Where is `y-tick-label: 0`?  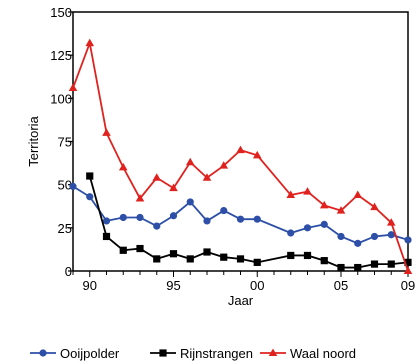
y-tick-label: 0 is located at coordinates (68, 271).